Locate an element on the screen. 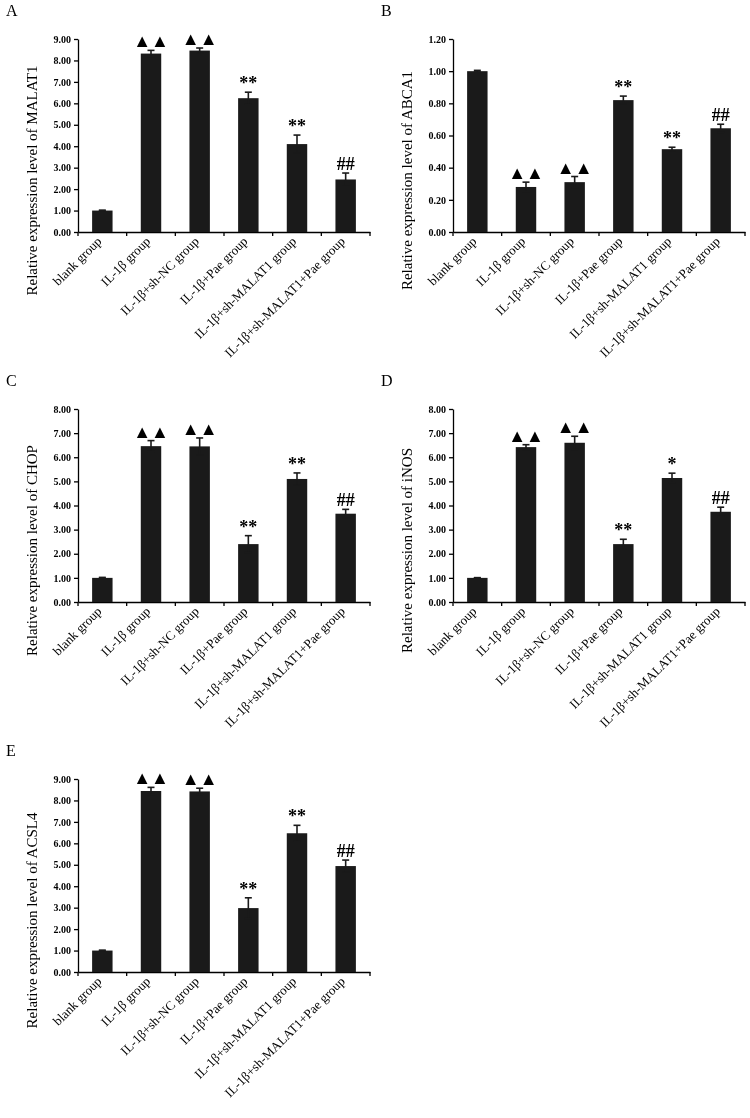 Image resolution: width=750 pixels, height=1118 pixels. annotation: * is located at coordinates (672, 464).